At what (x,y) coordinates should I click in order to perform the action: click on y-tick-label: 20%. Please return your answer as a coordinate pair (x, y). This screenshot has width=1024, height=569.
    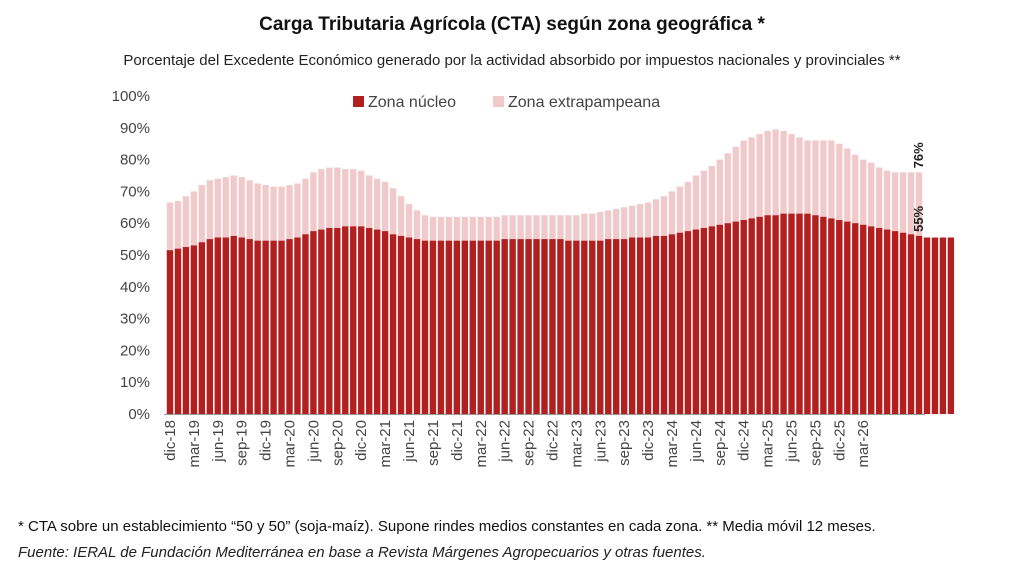
    Looking at the image, I should click on (135, 350).